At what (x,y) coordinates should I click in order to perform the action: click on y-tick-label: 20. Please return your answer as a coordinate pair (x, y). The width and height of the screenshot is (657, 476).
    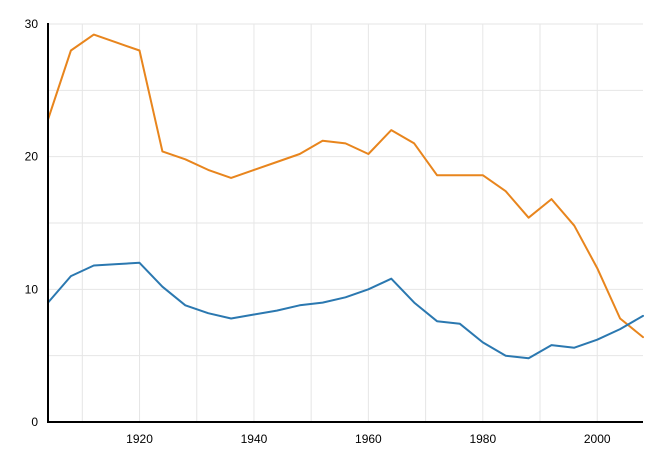
    Looking at the image, I should click on (32, 157).